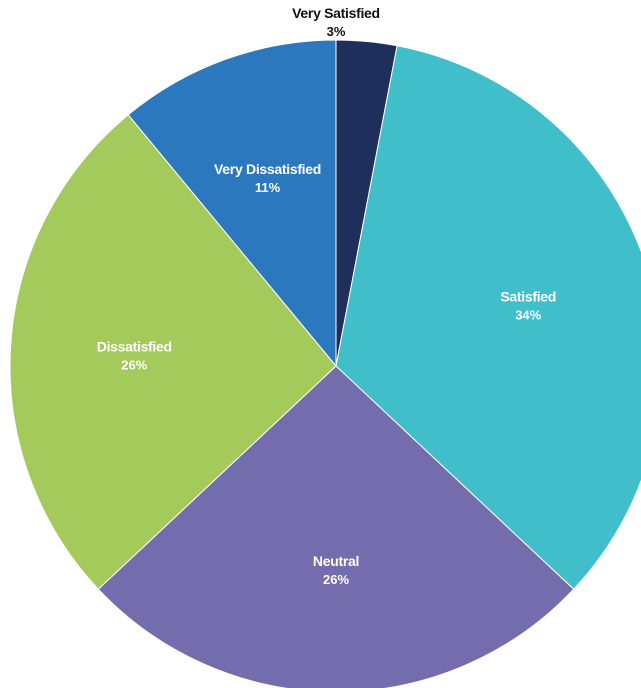 The height and width of the screenshot is (688, 641). Describe the element at coordinates (528, 297) in the screenshot. I see `pie-label-satisfied: Satisfied` at that location.